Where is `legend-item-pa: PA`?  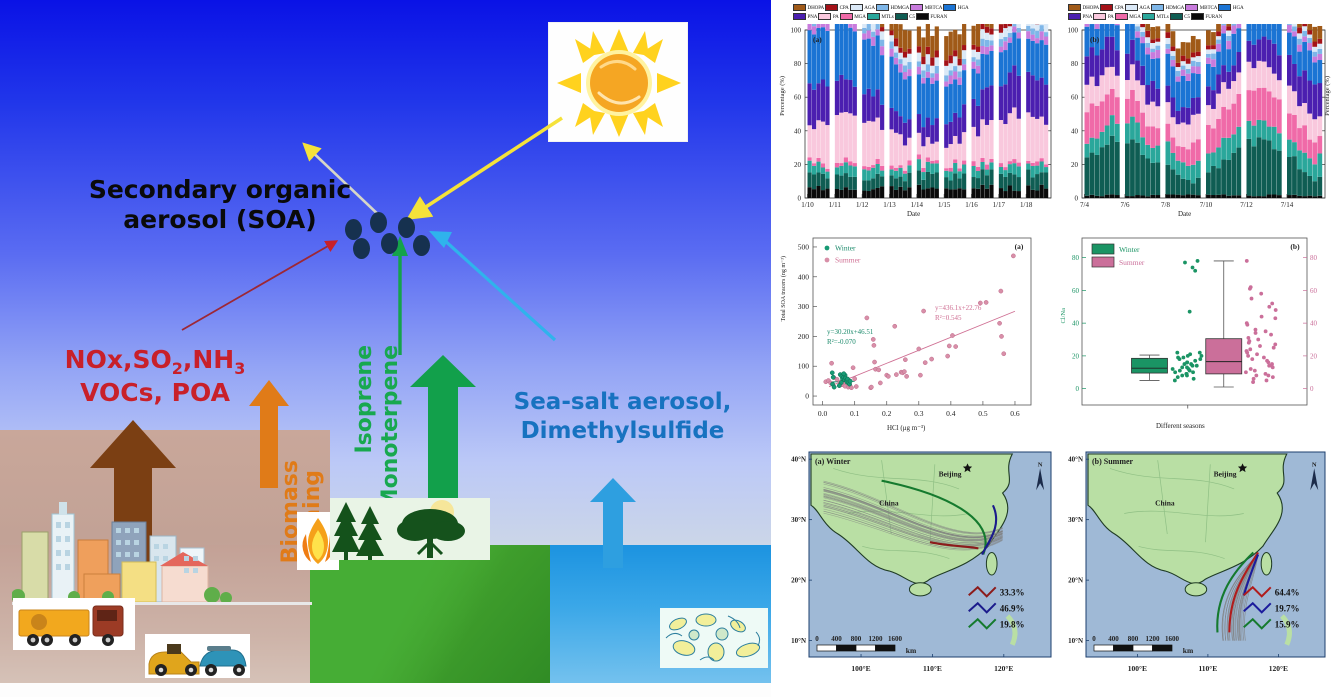
legend-item-pa: PA is located at coordinates (1103, 16).